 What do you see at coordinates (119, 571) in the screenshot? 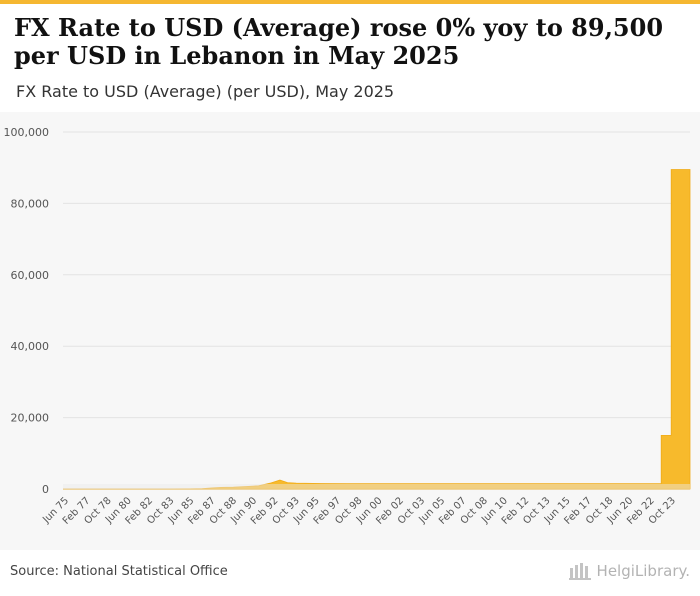
I see `source-note: Source: National Statistical Office` at bounding box center [119, 571].